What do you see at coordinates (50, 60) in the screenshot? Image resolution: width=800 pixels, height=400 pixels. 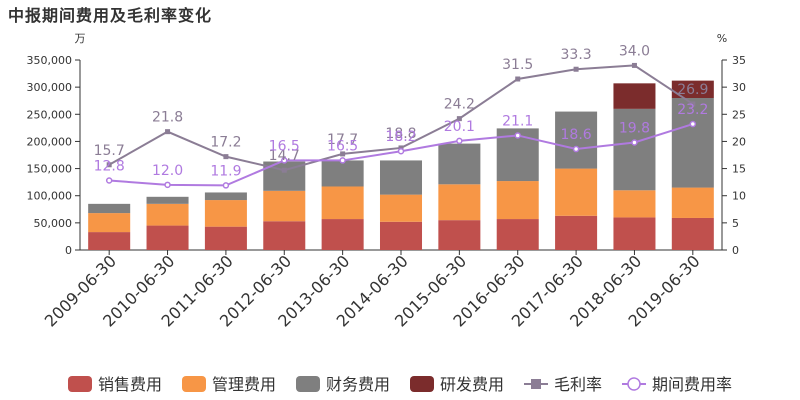 I see `y-tick-label: 350,000` at bounding box center [50, 60].